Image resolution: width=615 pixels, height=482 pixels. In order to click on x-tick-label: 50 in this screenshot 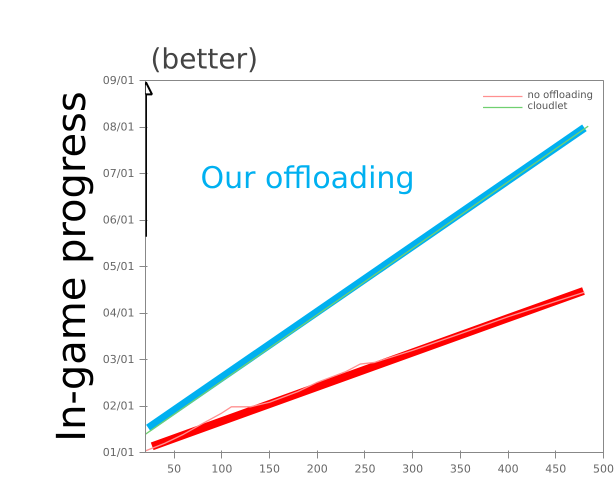, I will do `click(174, 469)`.